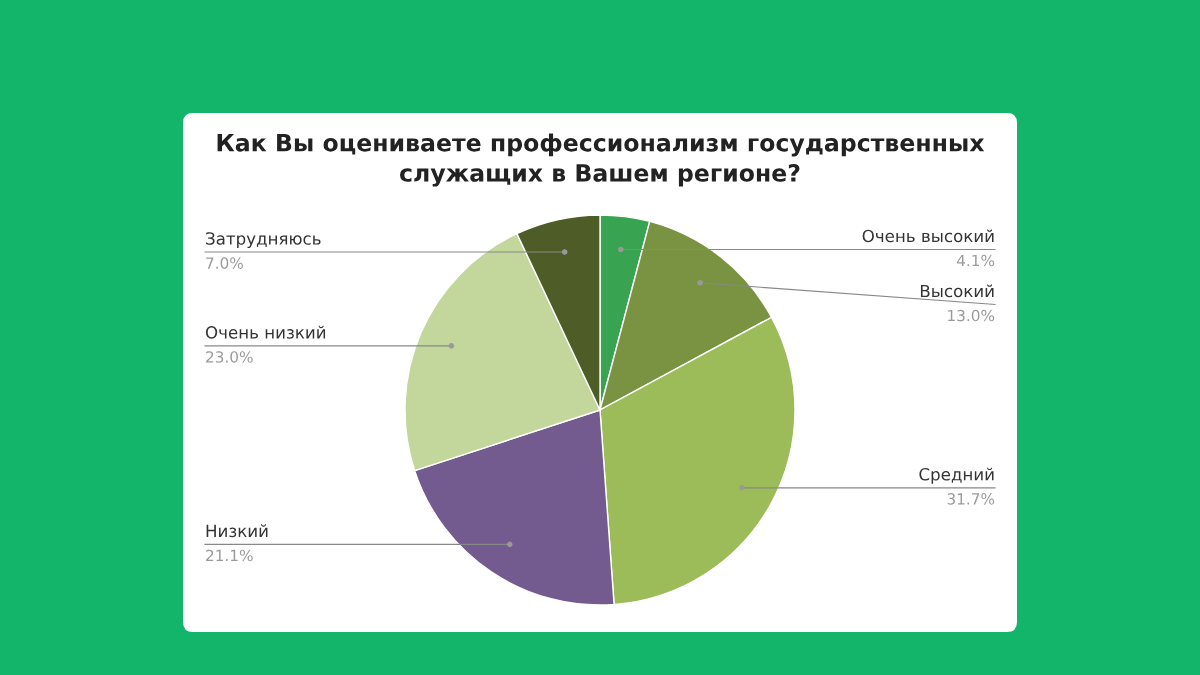  What do you see at coordinates (928, 236) in the screenshot?
I see `slice-label: Очень высокий` at bounding box center [928, 236].